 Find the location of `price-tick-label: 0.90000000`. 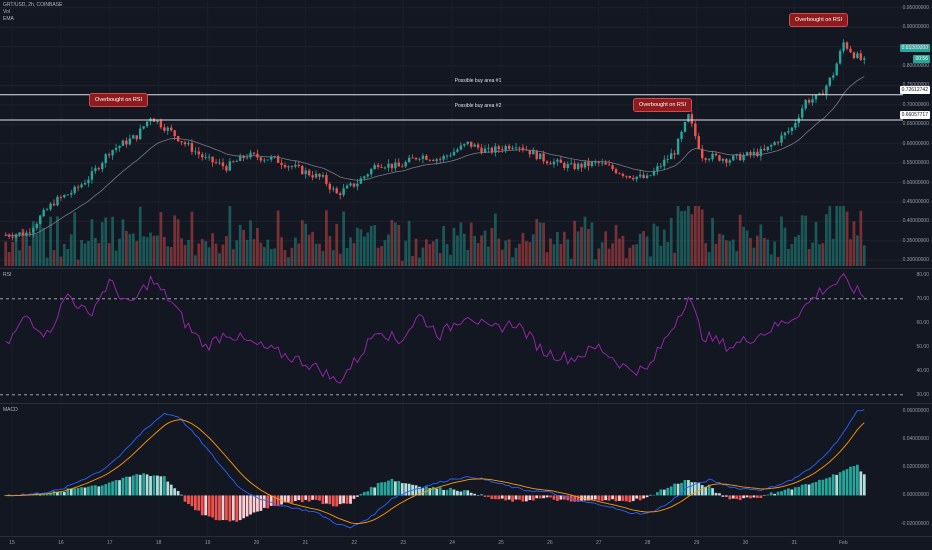

price-tick-label: 0.90000000 is located at coordinates (915, 27).